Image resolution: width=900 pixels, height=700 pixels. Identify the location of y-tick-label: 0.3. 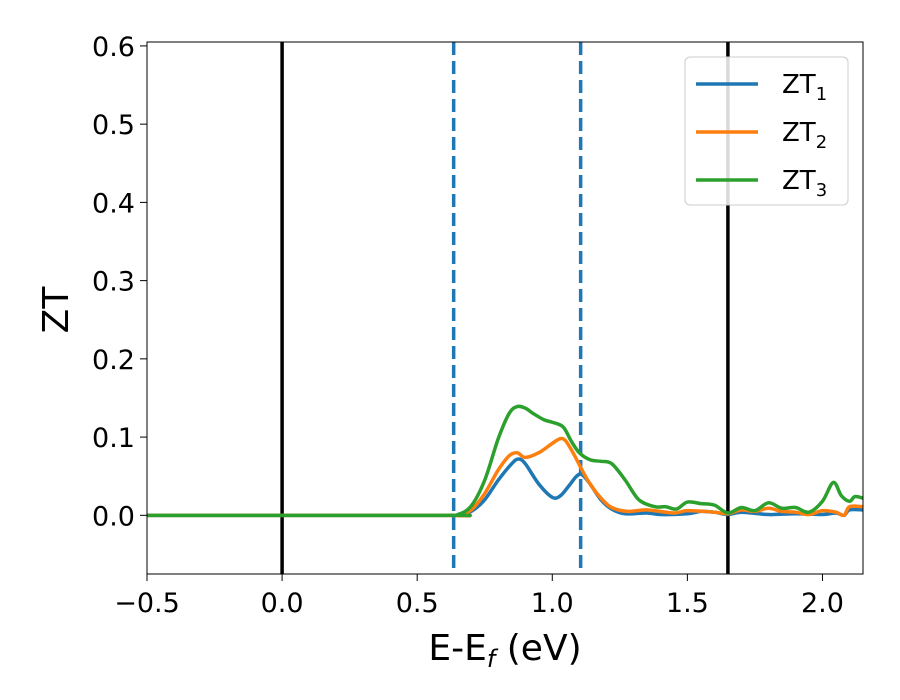
(113, 282).